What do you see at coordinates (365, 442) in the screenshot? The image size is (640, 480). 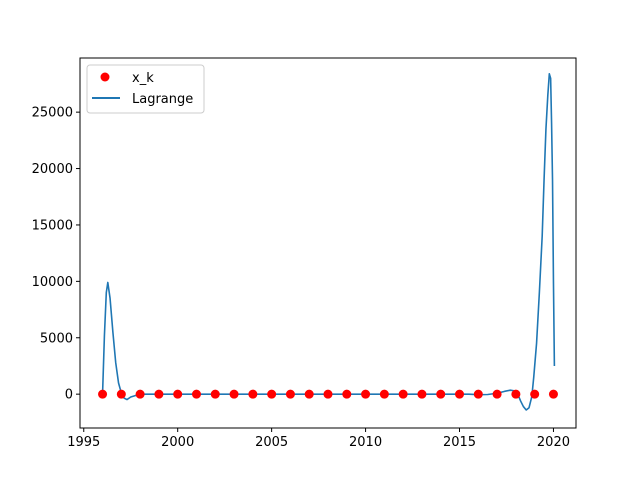 I see `x-tick-label: 2010` at bounding box center [365, 442].